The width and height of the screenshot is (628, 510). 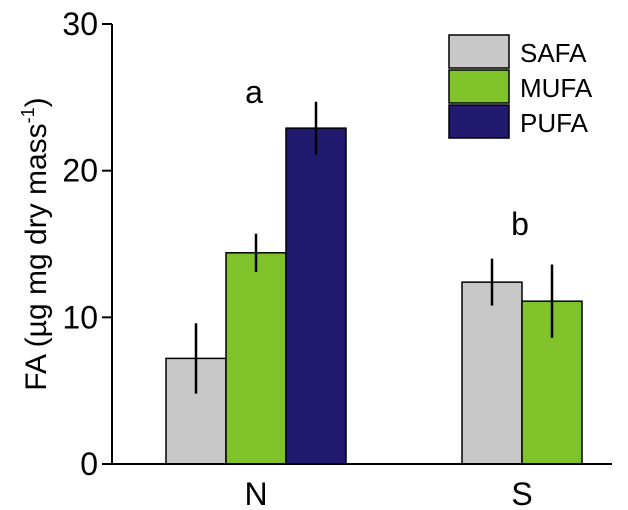 What do you see at coordinates (520, 224) in the screenshot?
I see `annotation-b: b` at bounding box center [520, 224].